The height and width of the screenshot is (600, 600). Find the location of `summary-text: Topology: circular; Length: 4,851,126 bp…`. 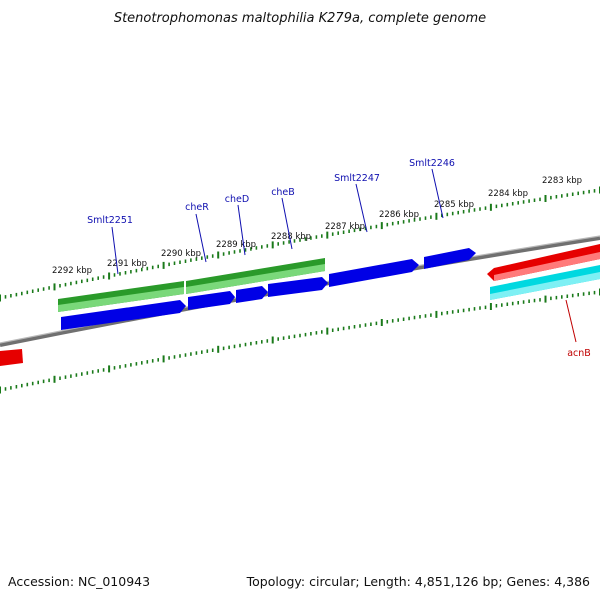

summary-text: Topology: circular; Length: 4,851,126 bp… is located at coordinates (418, 581).